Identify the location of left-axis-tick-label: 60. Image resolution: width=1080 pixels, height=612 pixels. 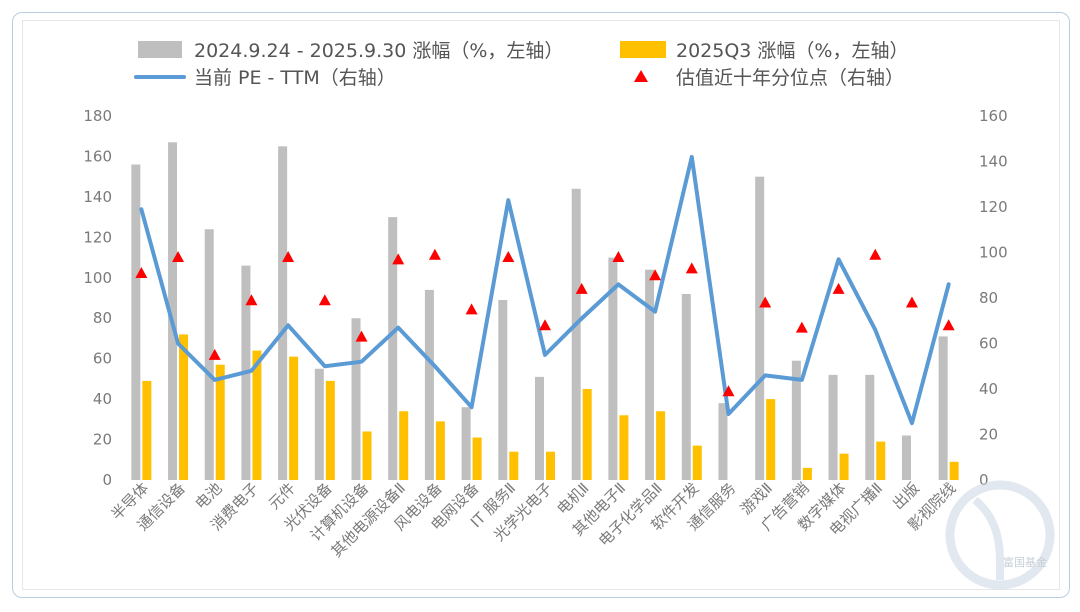
(102, 359).